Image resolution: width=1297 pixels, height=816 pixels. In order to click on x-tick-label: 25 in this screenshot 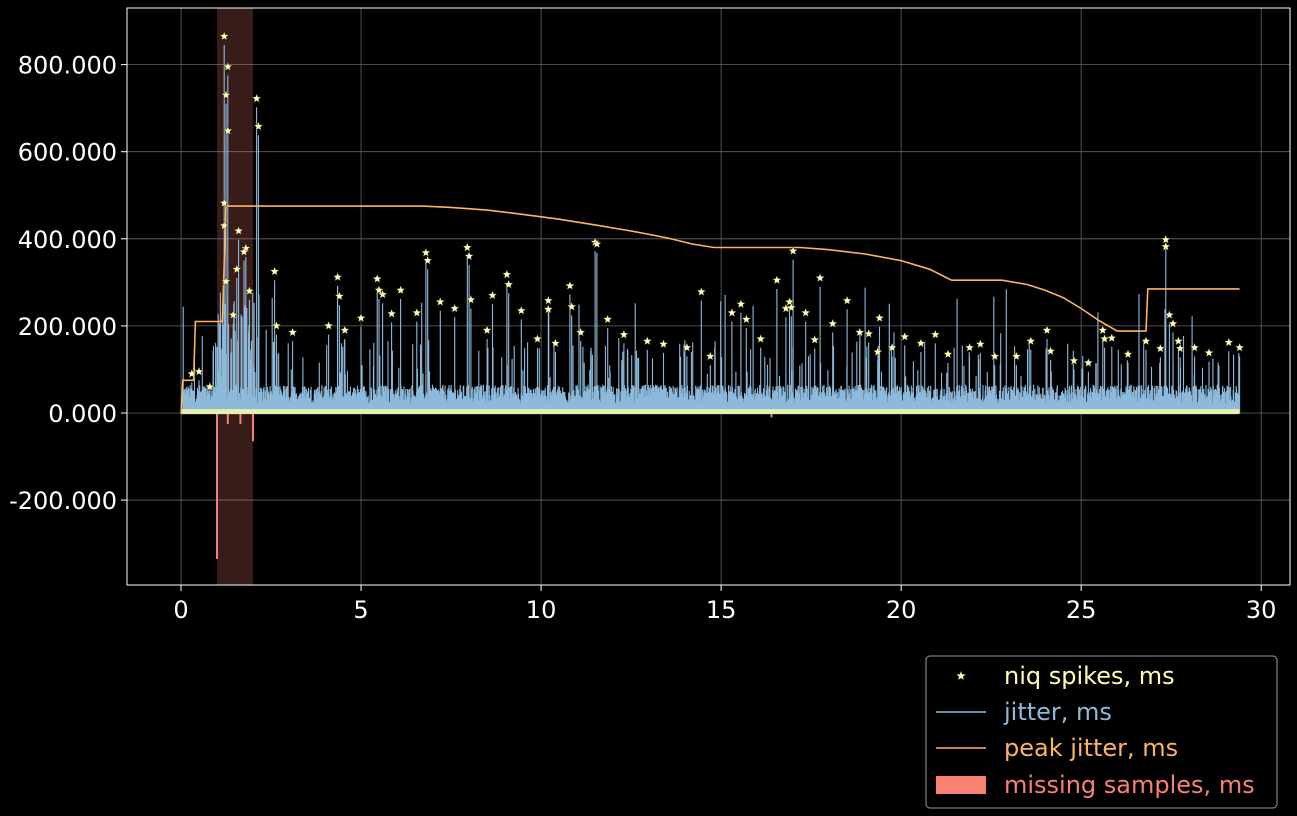, I will do `click(1081, 610)`.